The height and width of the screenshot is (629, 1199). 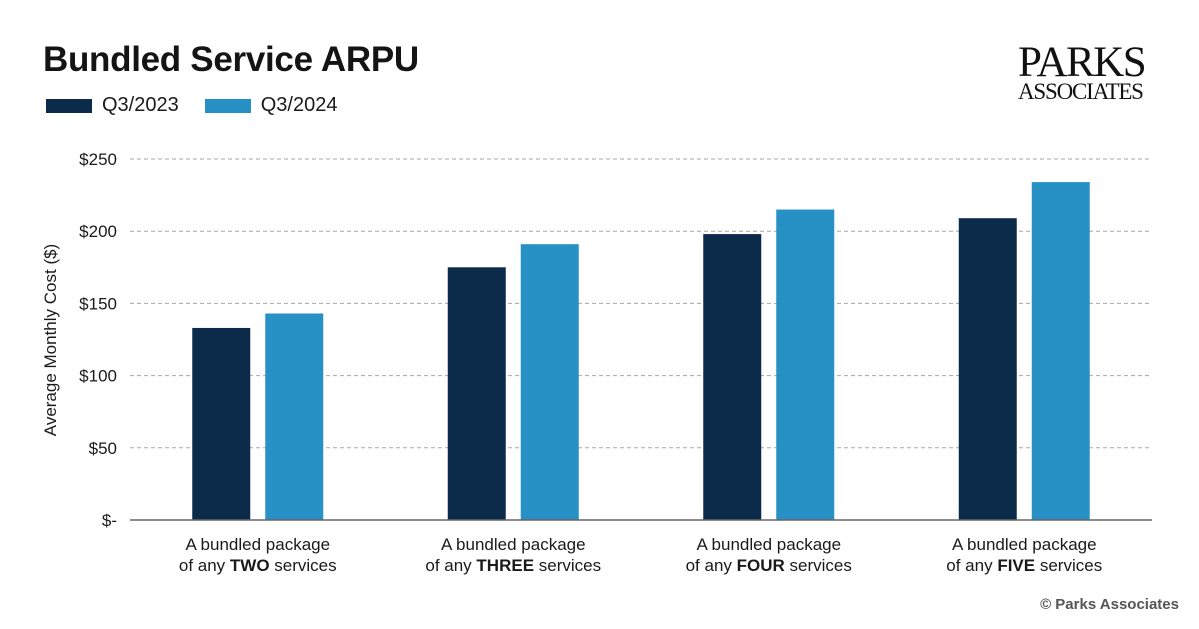 I want to click on chart-title: Bundled Service ARPU, so click(x=231, y=59).